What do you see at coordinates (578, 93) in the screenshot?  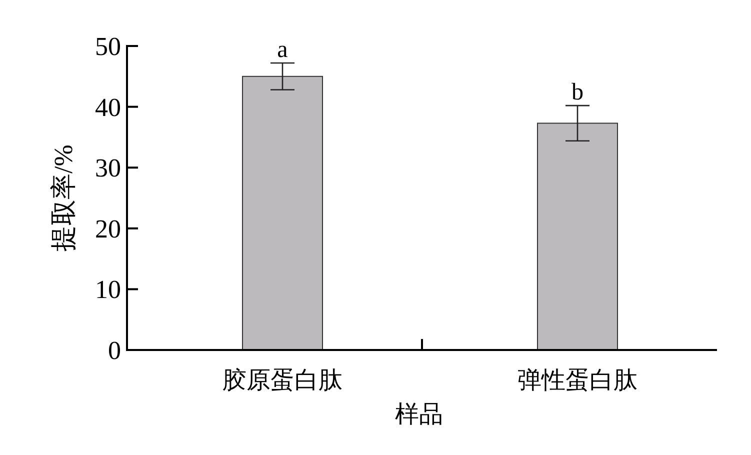 I see `annotation: b` at bounding box center [578, 93].